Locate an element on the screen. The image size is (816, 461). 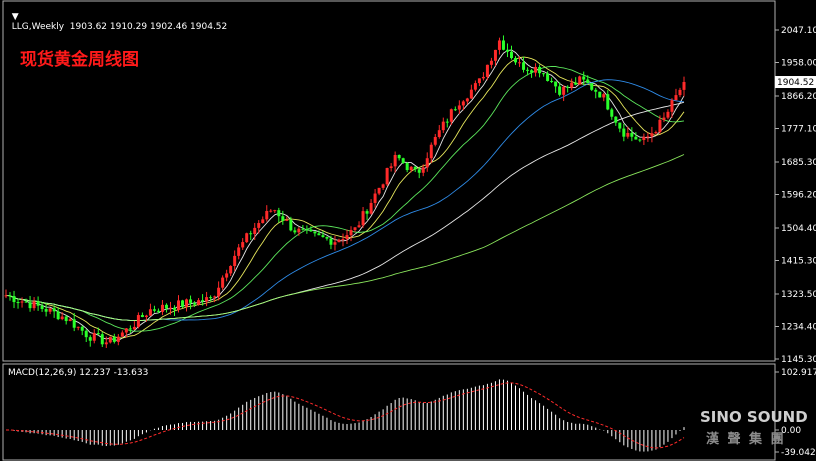
last-price-label: 1904.52 is located at coordinates (795, 83).